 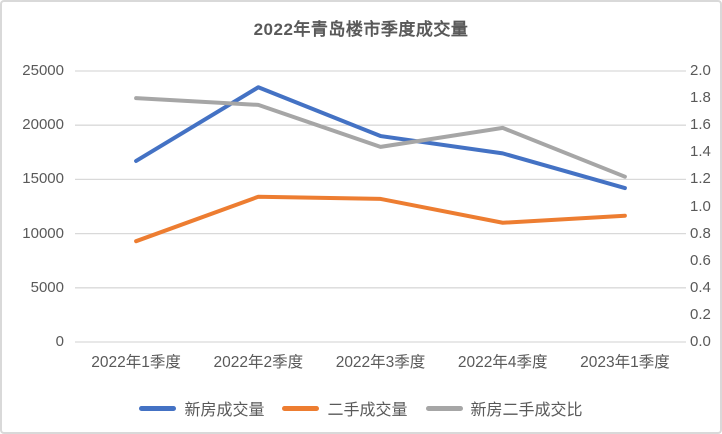 What do you see at coordinates (43, 125) in the screenshot?
I see `left-axis-tick-label: 20000` at bounding box center [43, 125].